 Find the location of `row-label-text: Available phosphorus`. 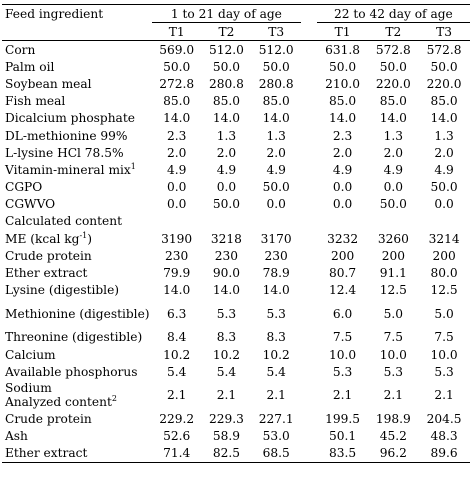

row-label-text: Available phosphorus is located at coordinates (71, 371).